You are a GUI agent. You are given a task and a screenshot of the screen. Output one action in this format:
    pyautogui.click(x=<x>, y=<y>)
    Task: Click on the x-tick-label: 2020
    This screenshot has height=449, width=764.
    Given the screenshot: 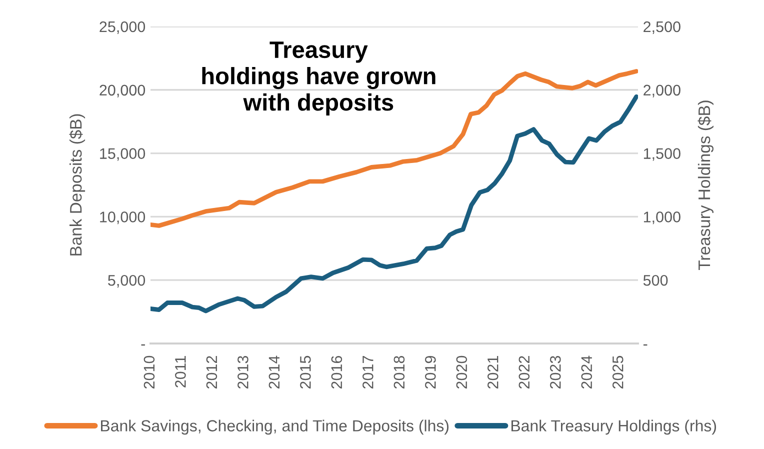 What is the action you would take?
    pyautogui.click(x=462, y=372)
    